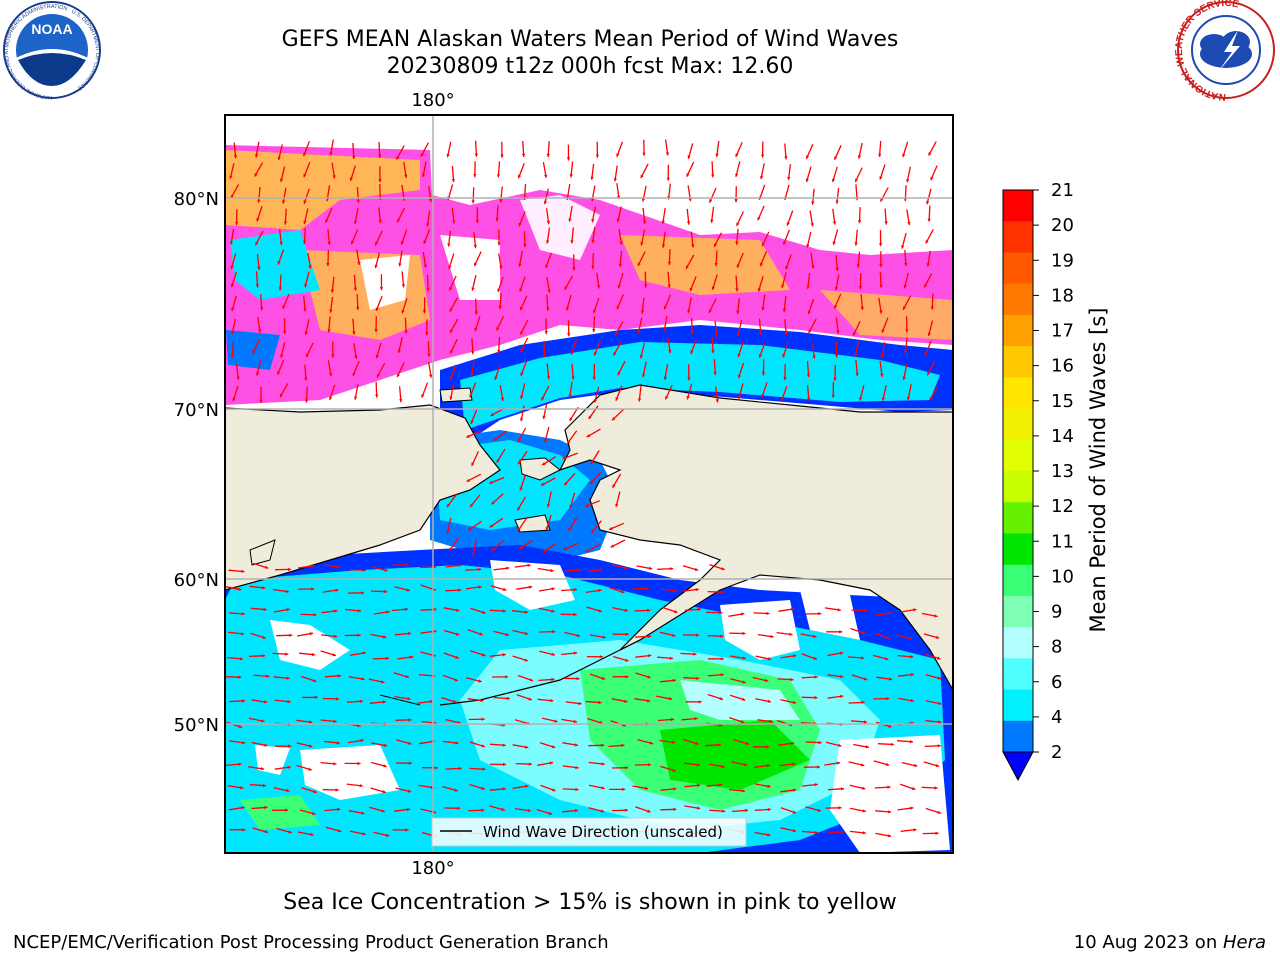 The width and height of the screenshot is (1280, 960). I want to click on map-legend: Wind Wave Direction (unscaled), so click(589, 832).